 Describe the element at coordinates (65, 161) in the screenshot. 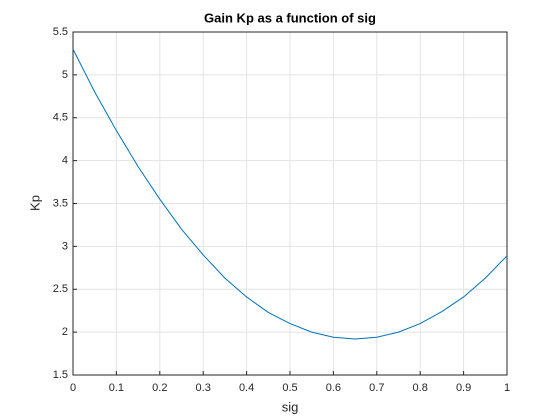

I see `y-tick-label: 4` at that location.